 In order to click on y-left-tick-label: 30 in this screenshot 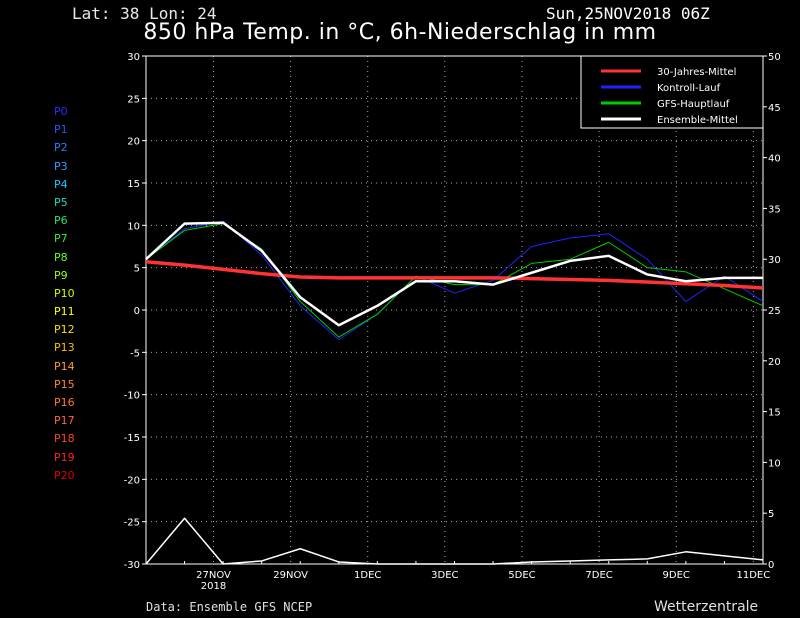, I will do `click(133, 57)`.